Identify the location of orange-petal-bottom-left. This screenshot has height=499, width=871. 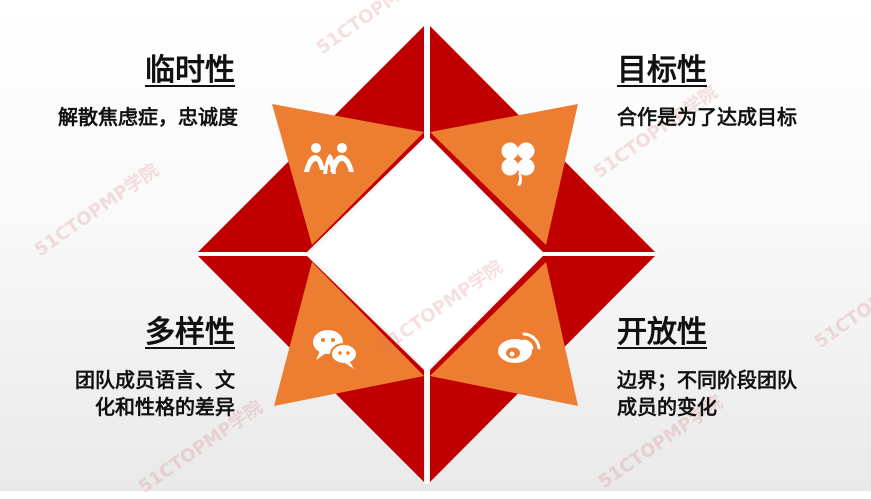
(349, 334).